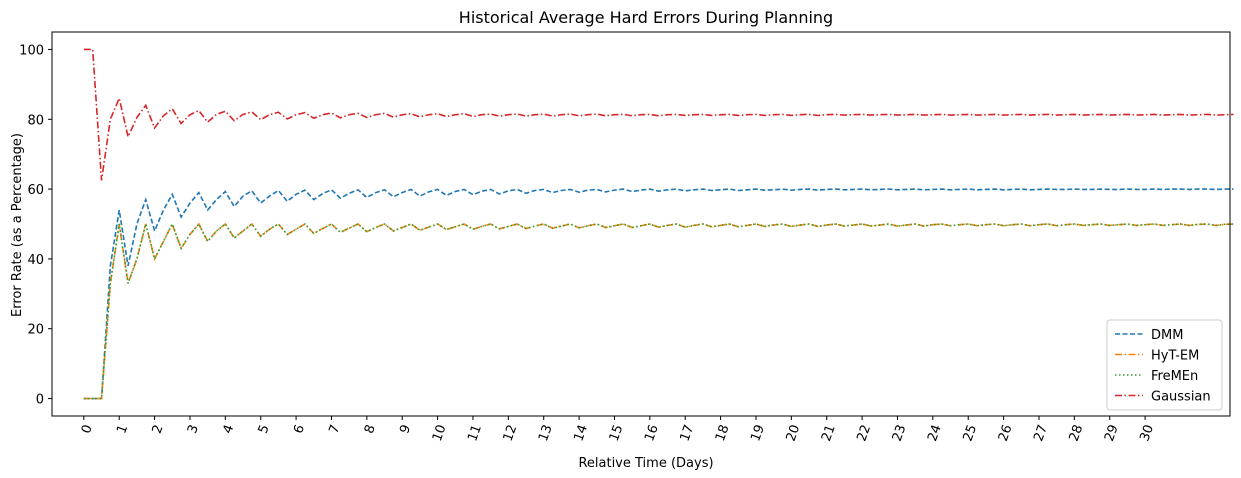  I want to click on y-tick-label: 40, so click(35, 260).